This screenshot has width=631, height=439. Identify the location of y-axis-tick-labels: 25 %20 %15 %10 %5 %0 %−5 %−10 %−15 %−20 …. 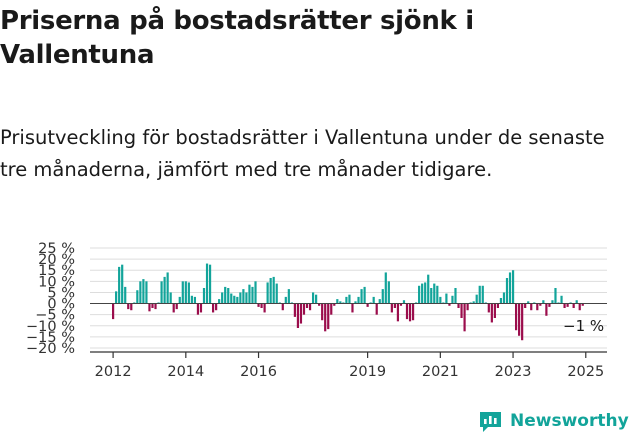
(50, 299).